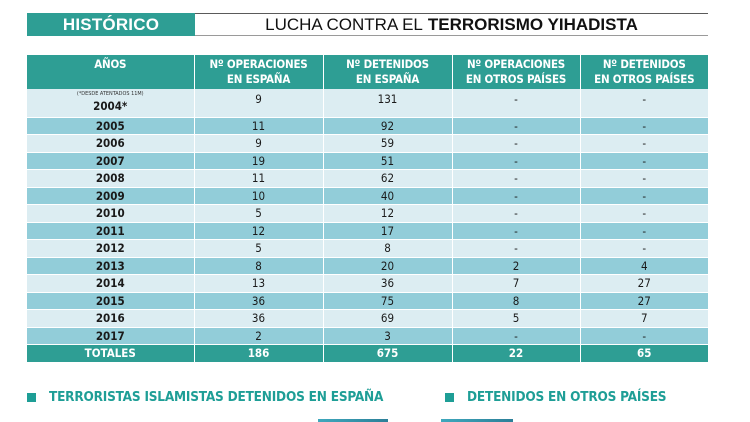  What do you see at coordinates (532, 24) in the screenshot?
I see `title-bold: TERRORISMO YIHADISTA` at bounding box center [532, 24].